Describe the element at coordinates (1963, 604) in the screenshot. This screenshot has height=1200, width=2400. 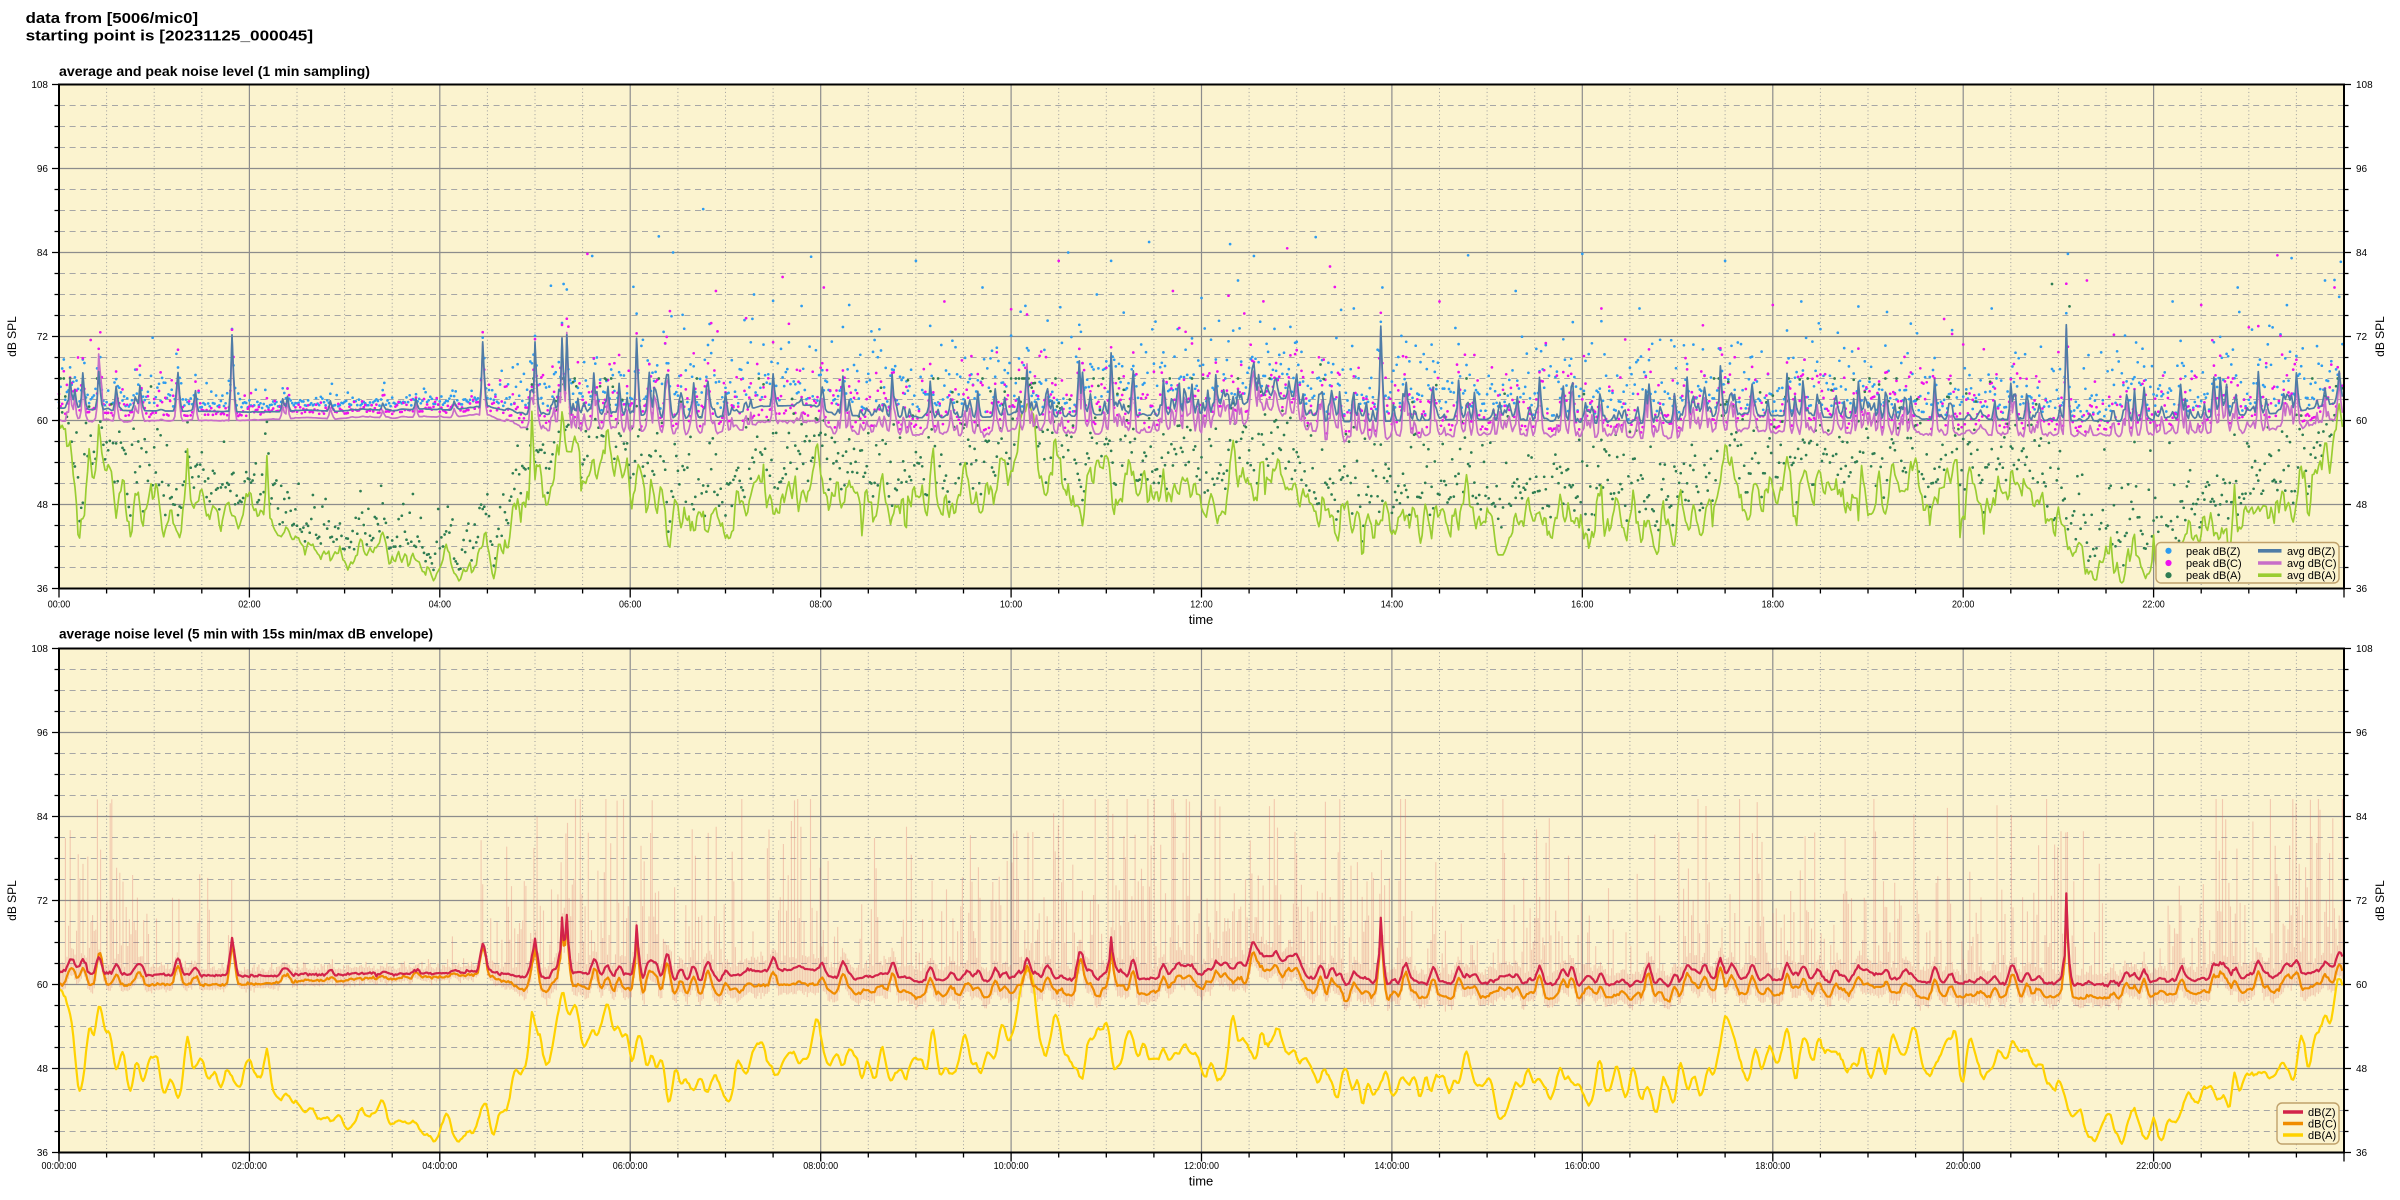
I see `svg-text: 20:00` at that location.